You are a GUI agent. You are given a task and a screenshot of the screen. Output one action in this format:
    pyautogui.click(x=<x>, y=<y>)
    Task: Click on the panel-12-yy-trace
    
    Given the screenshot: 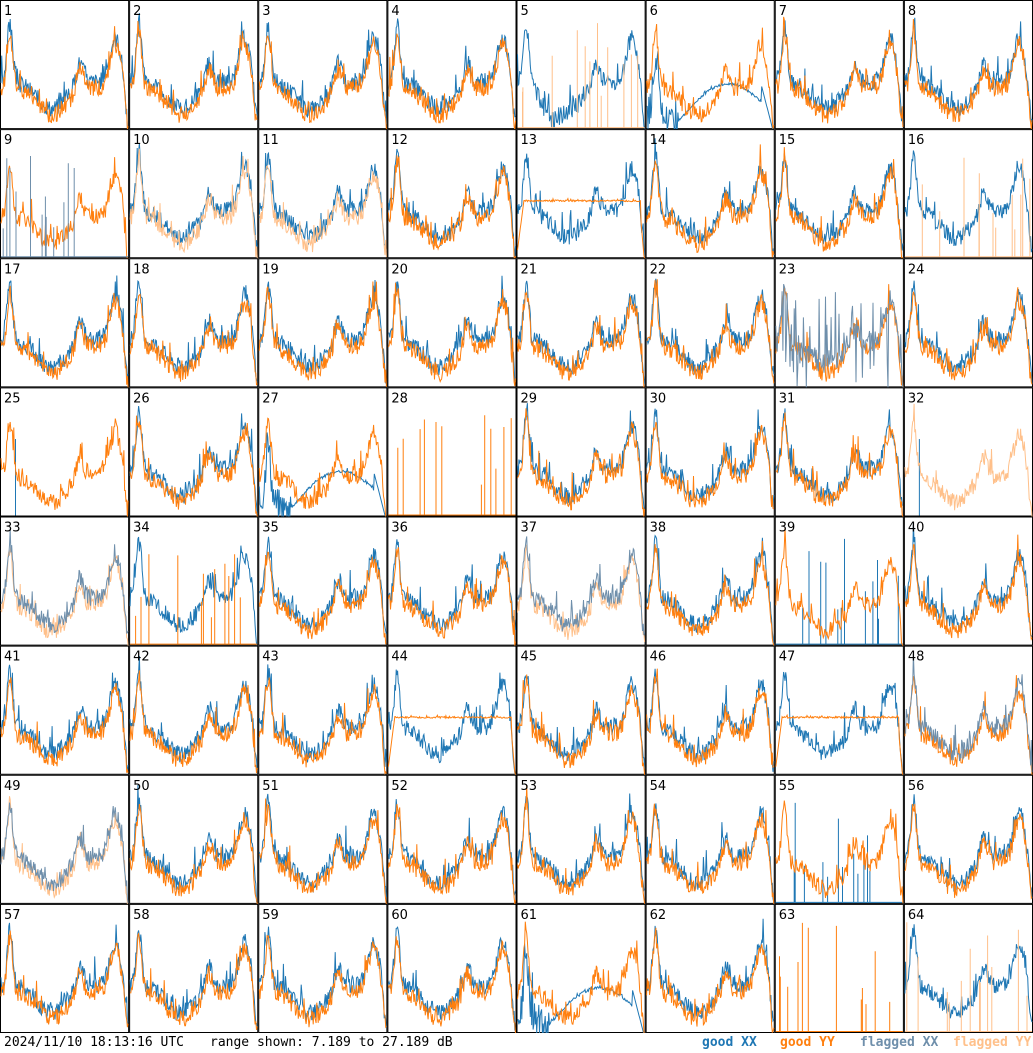 What is the action you would take?
    pyautogui.click(x=451, y=207)
    